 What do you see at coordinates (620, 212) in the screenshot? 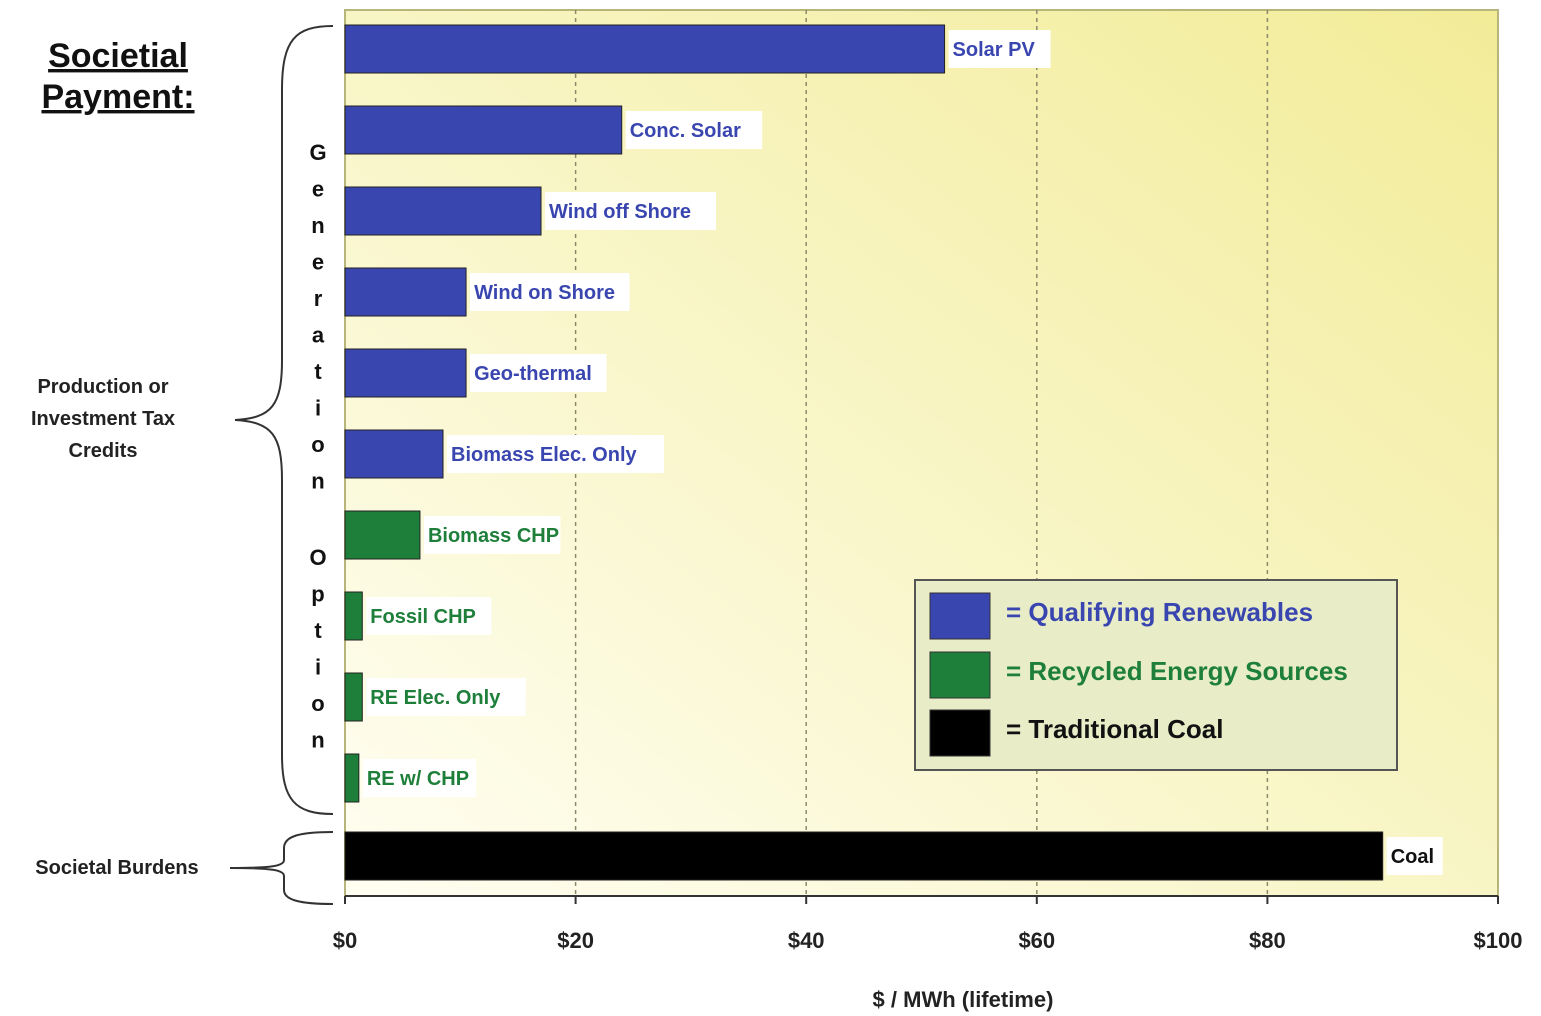
I see `bar-label: Wind off Shore` at bounding box center [620, 212].